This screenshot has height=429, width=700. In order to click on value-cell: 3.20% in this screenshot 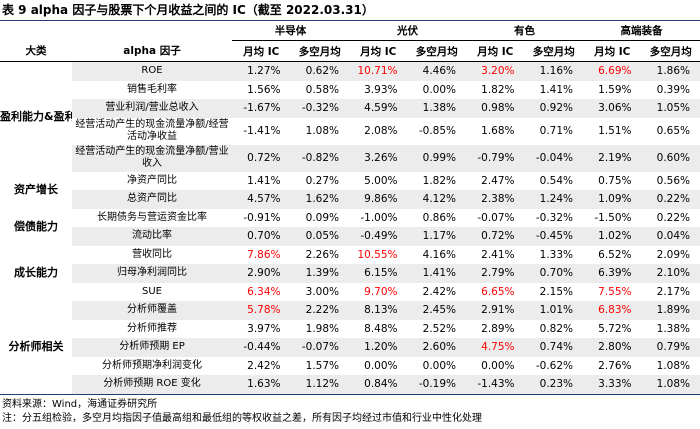, I will do `click(495, 71)`.